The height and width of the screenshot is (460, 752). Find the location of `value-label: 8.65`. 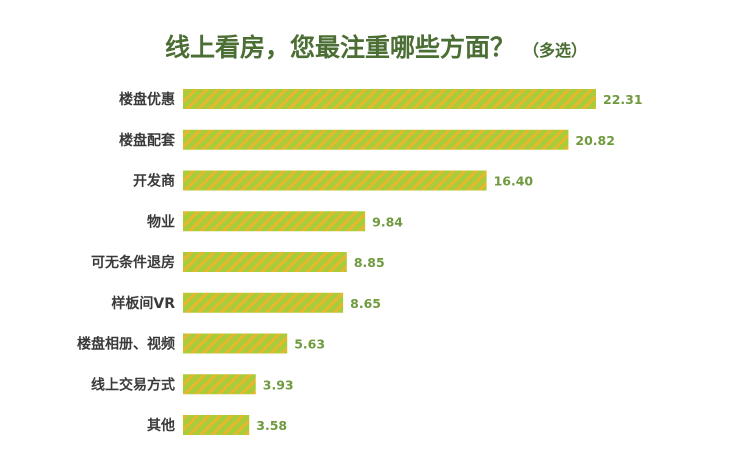

value-label: 8.65 is located at coordinates (365, 303).